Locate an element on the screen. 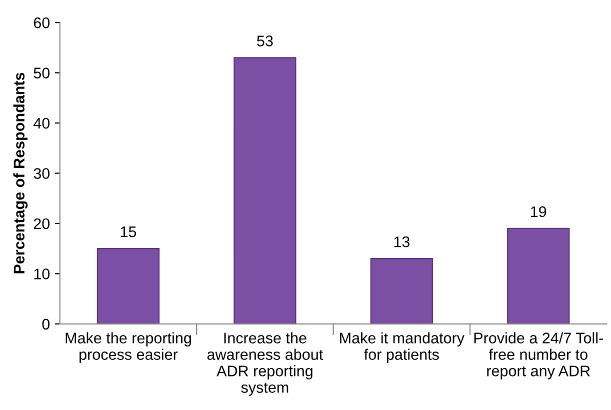 The image size is (611, 410). y-tick-label: 30 is located at coordinates (42, 173).